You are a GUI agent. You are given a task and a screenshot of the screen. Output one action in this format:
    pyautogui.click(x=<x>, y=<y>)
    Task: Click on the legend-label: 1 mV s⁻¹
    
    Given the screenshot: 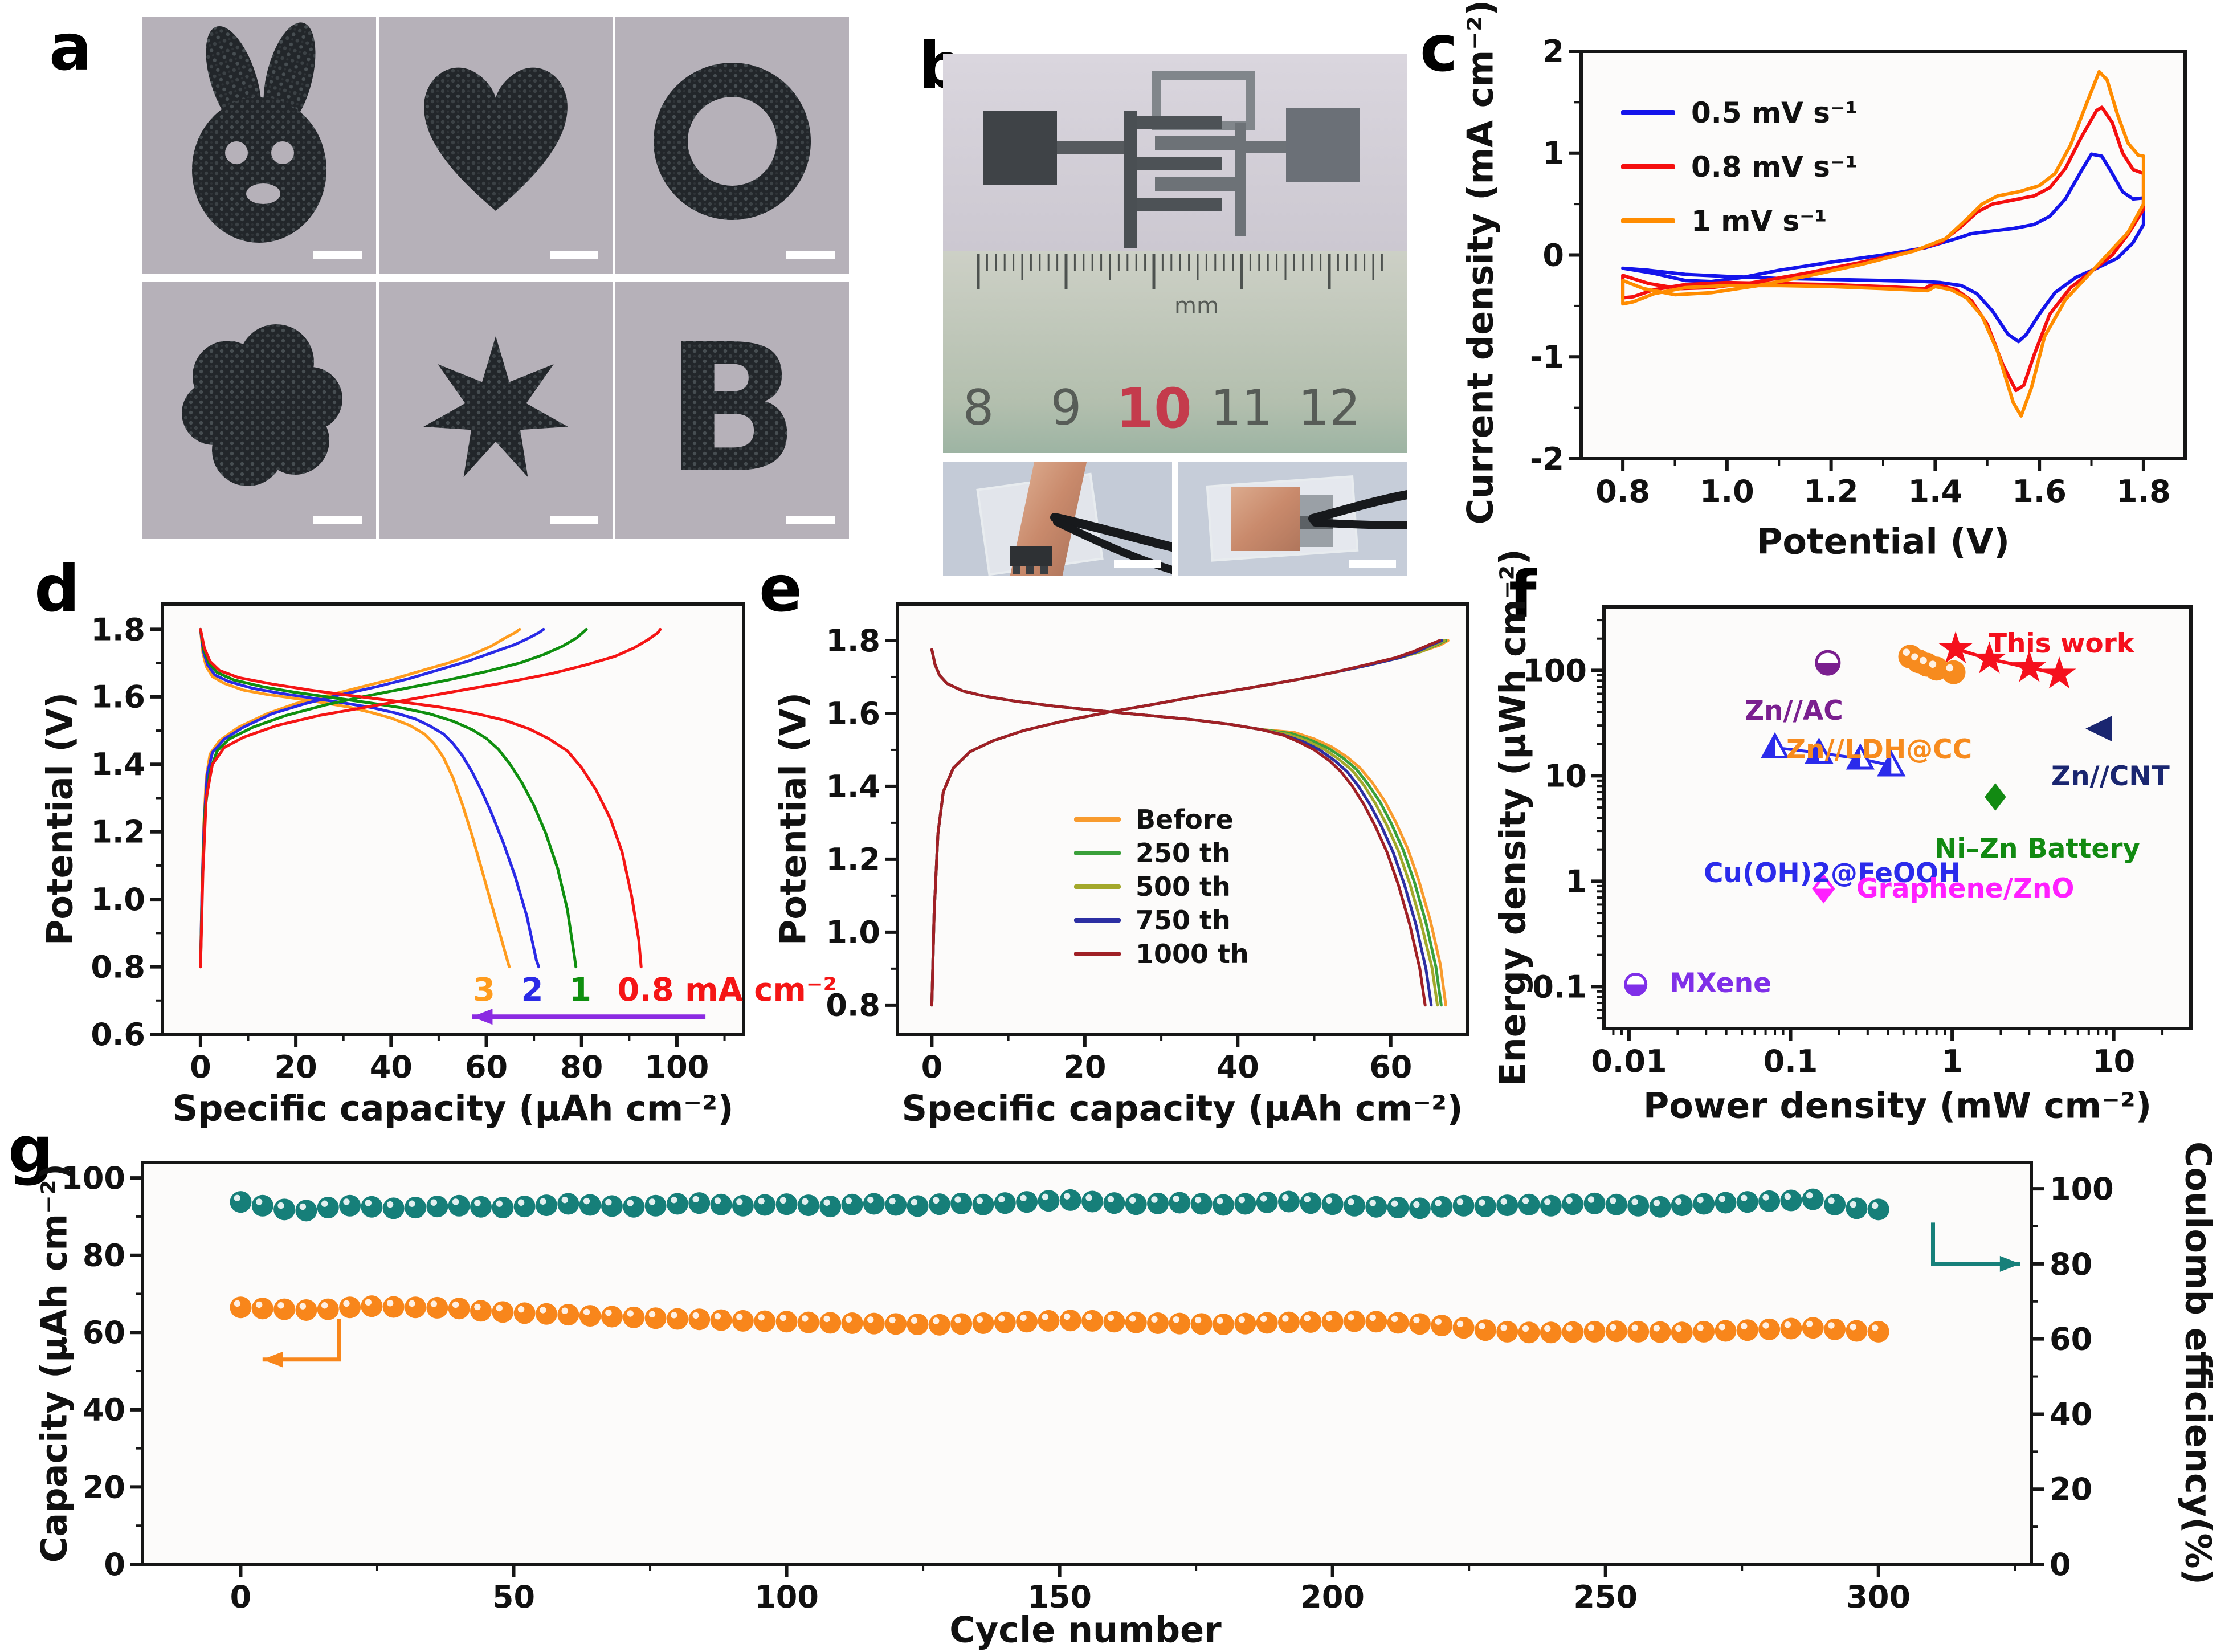 What is the action you would take?
    pyautogui.click(x=1759, y=221)
    